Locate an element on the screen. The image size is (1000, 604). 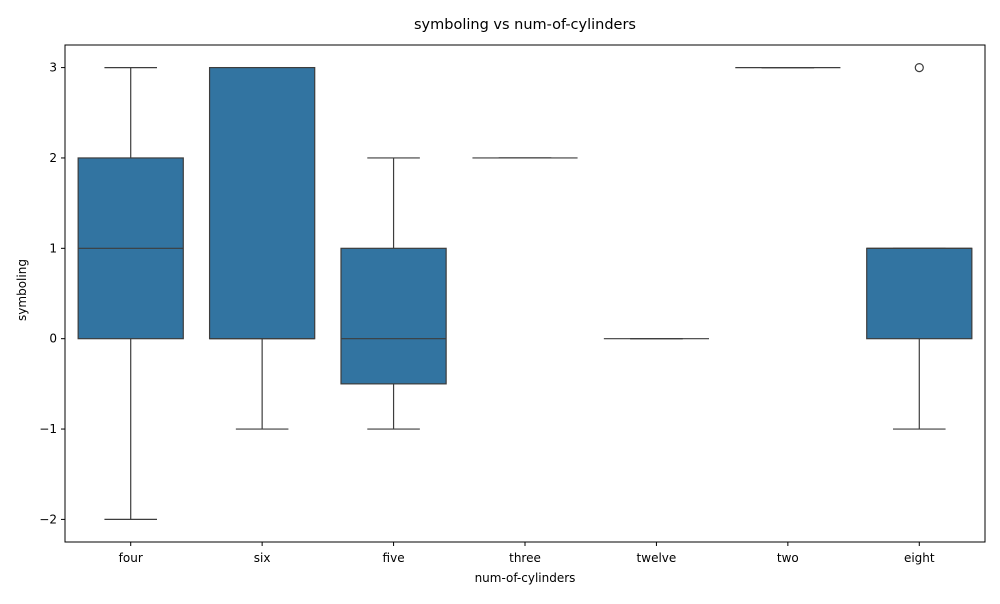
x-tick-label: twelve is located at coordinates (657, 558).